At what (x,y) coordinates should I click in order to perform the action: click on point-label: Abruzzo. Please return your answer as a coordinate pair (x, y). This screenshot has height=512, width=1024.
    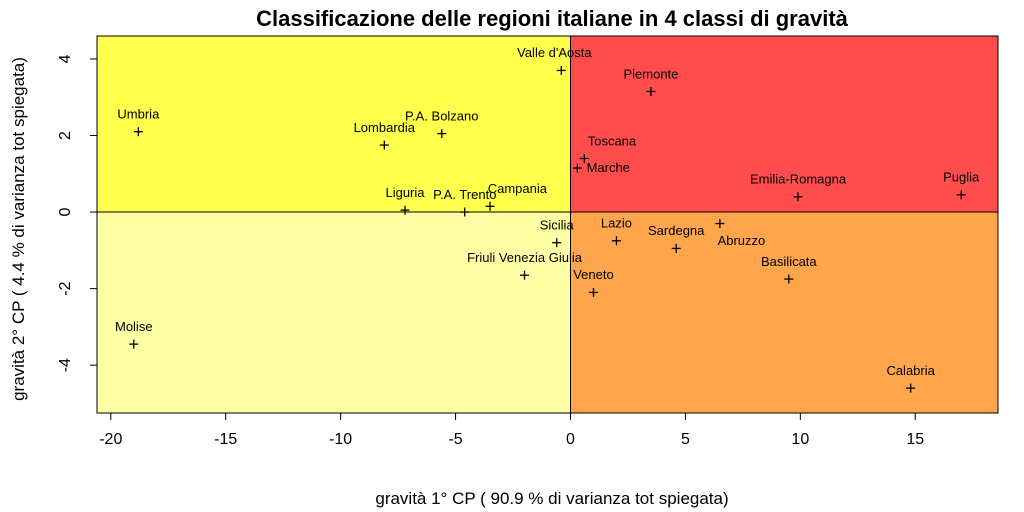
    Looking at the image, I should click on (742, 240).